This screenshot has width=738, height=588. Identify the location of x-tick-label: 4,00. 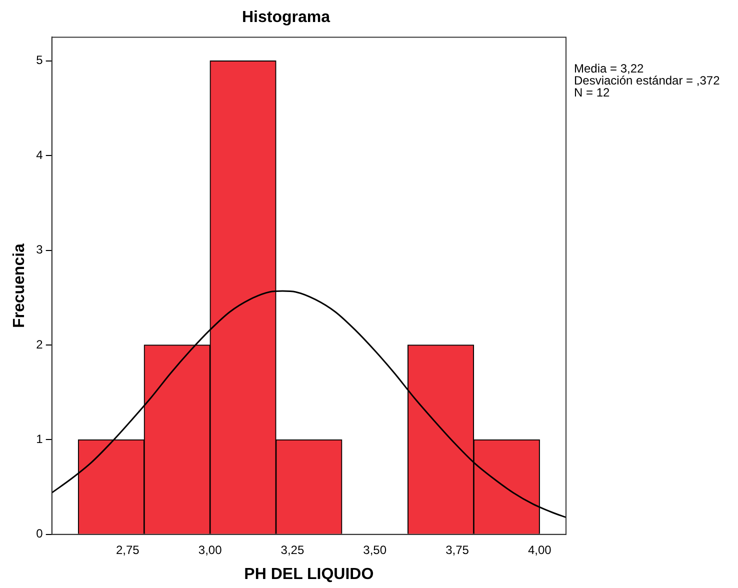
(540, 549).